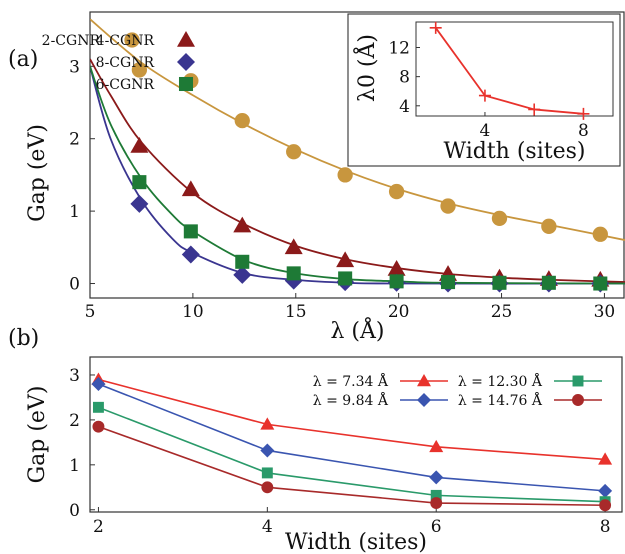 This screenshot has height=554, width=625. What do you see at coordinates (500, 381) in the screenshot?
I see `legend-label-b: λ = 12.30 Å` at bounding box center [500, 381].